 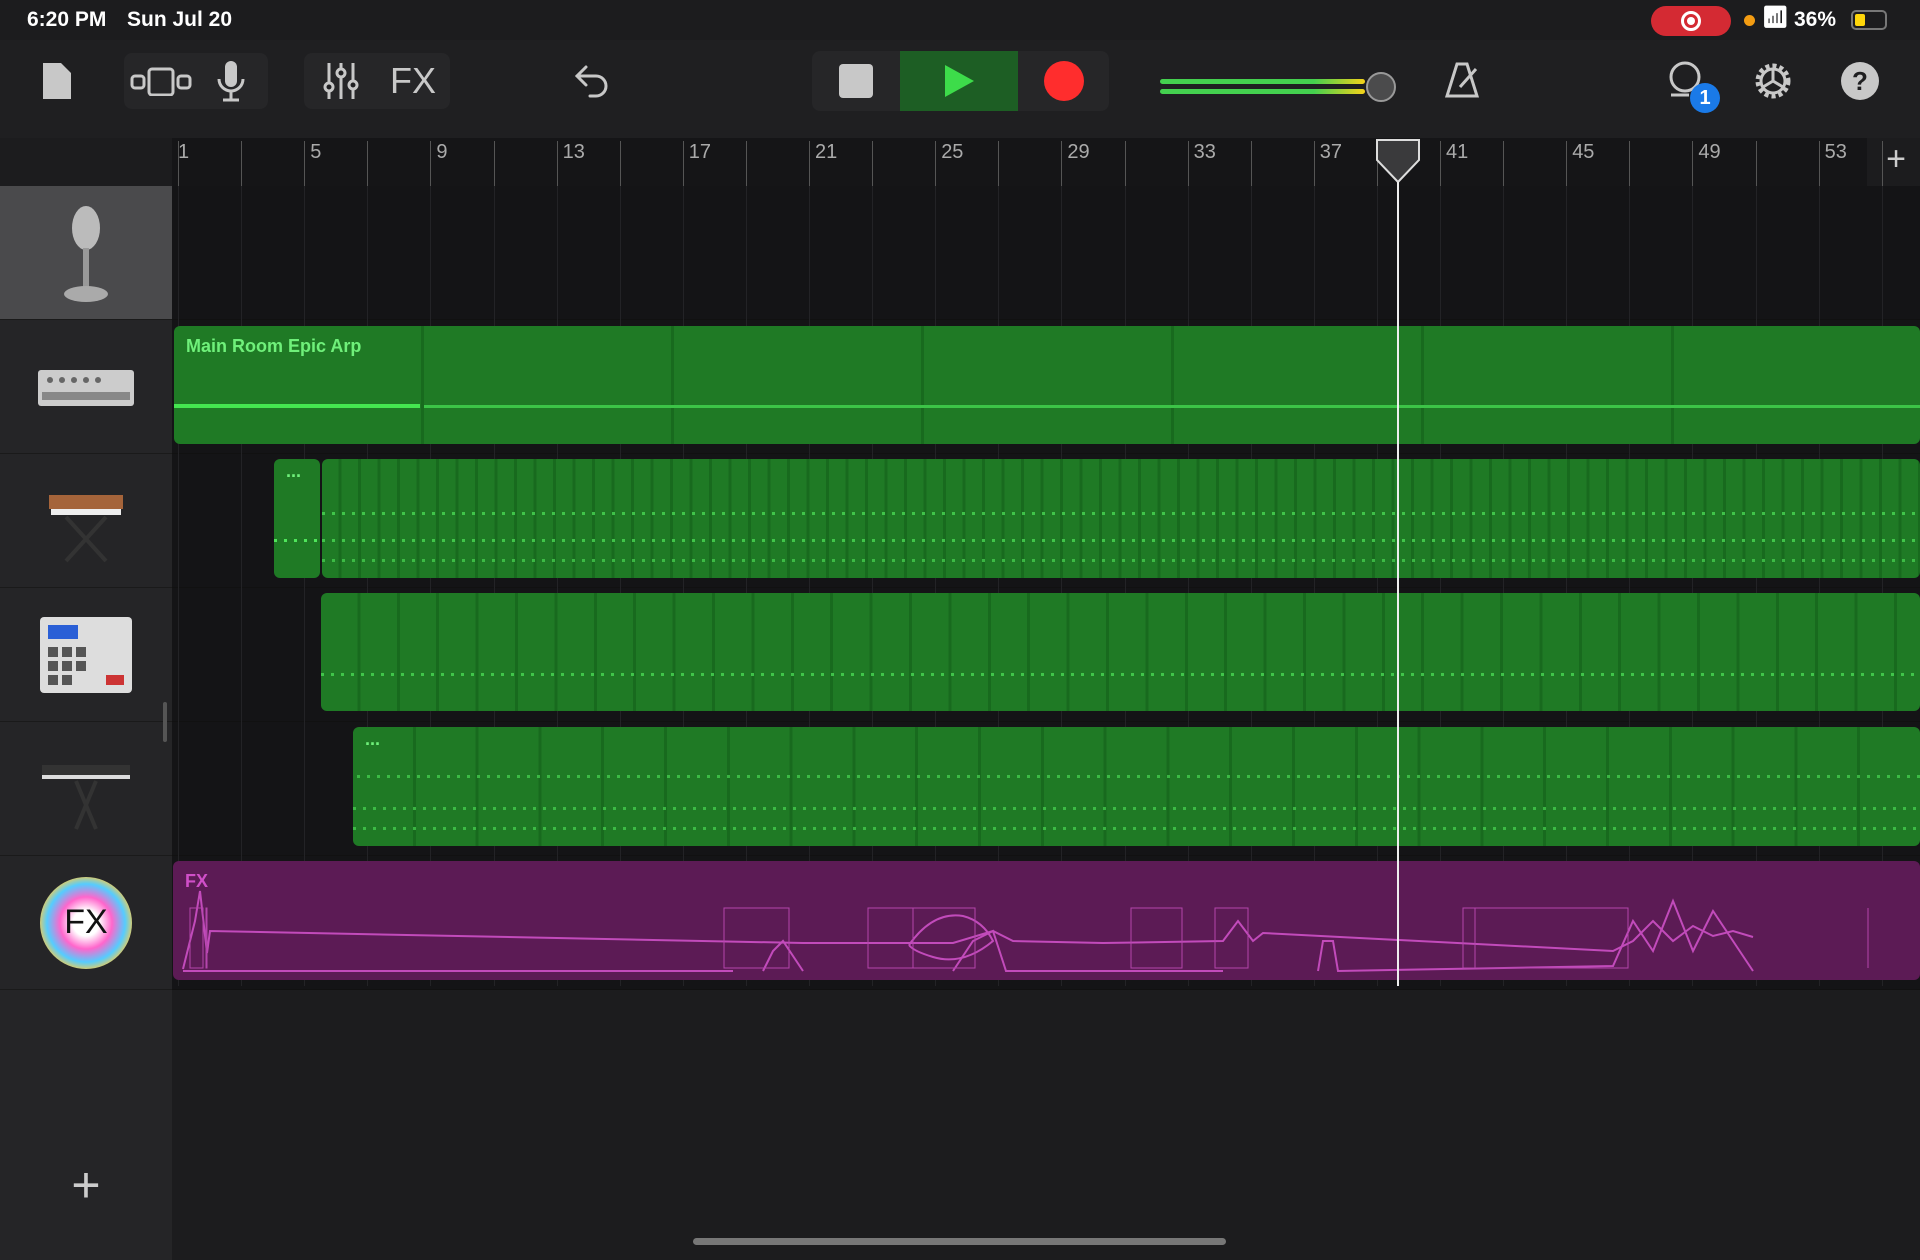 I want to click on region-main-room-epic-arp: Main Room Epic Arp, so click(x=1047, y=385).